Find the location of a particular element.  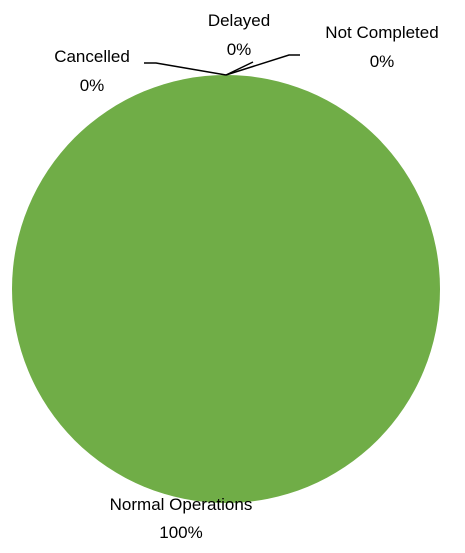

leader-lines is located at coordinates (222, 65).